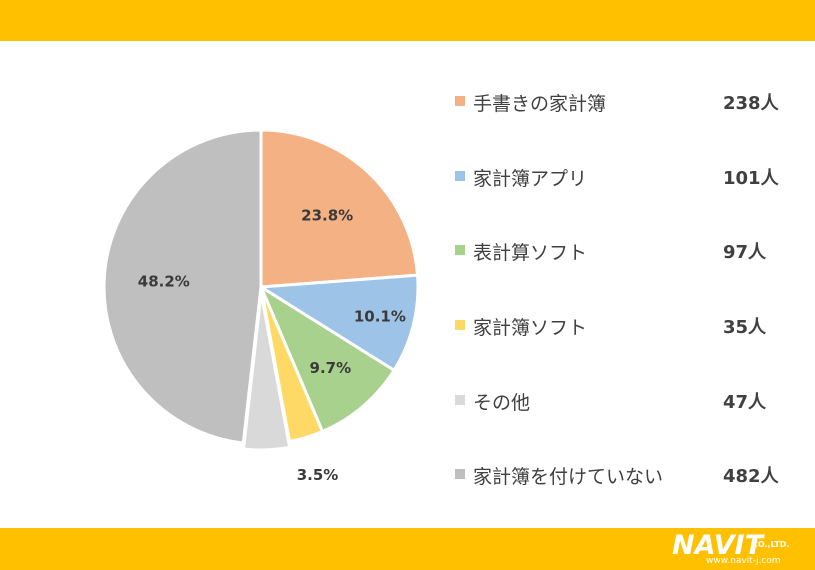 This screenshot has height=570, width=815. I want to click on slice-label: 23.8%, so click(327, 216).